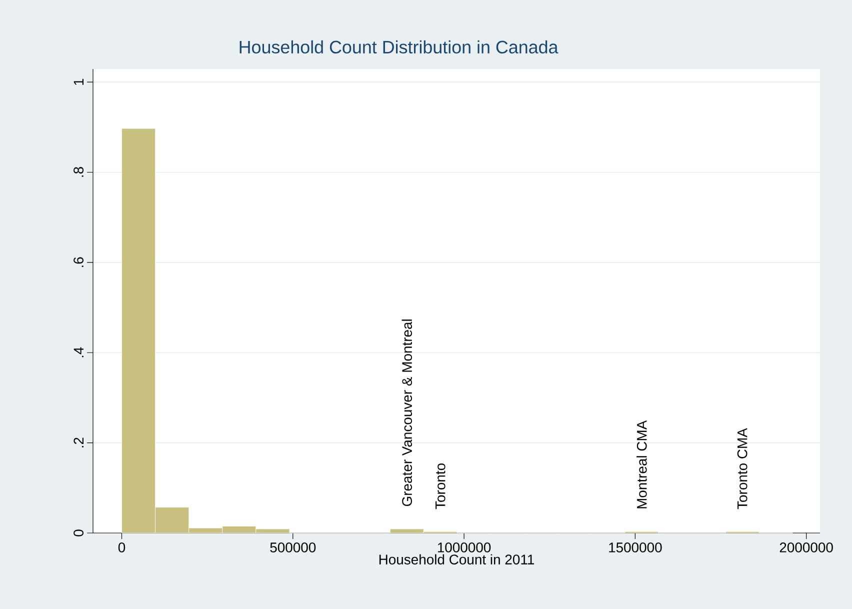 The height and width of the screenshot is (609, 852). Describe the element at coordinates (742, 469) in the screenshot. I see `annotation: Toronto CMA` at that location.